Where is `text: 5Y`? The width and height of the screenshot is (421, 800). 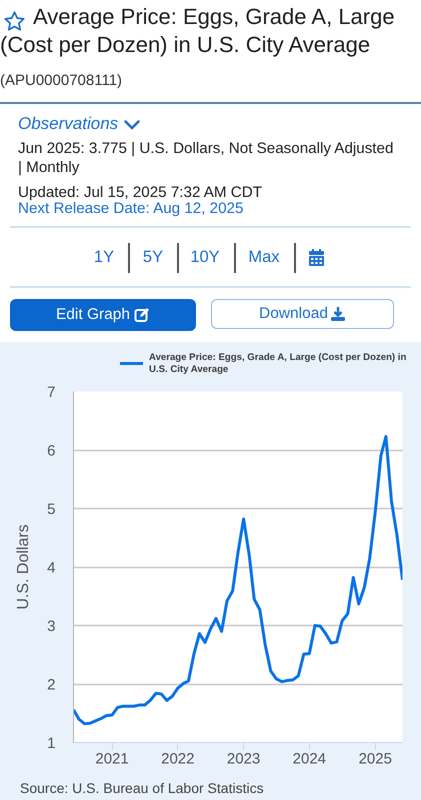
text: 5Y is located at coordinates (153, 257).